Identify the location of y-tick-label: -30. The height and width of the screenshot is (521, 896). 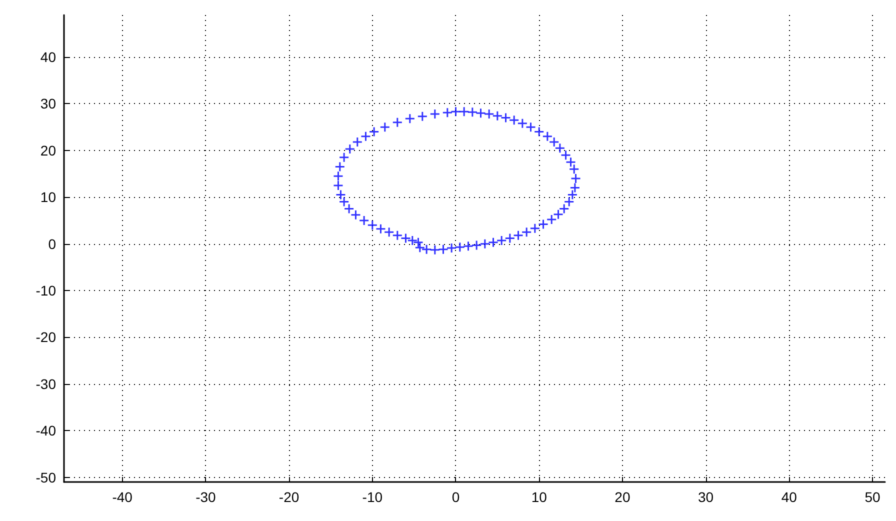
(46, 384).